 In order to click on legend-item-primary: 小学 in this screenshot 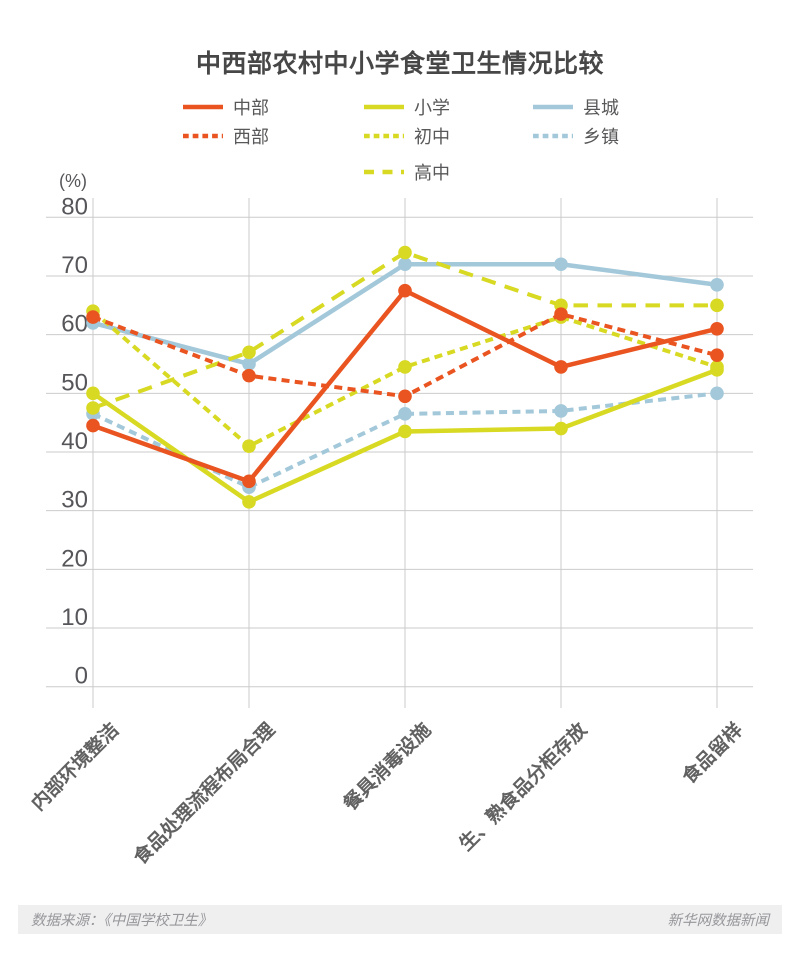, I will do `click(406, 107)`.